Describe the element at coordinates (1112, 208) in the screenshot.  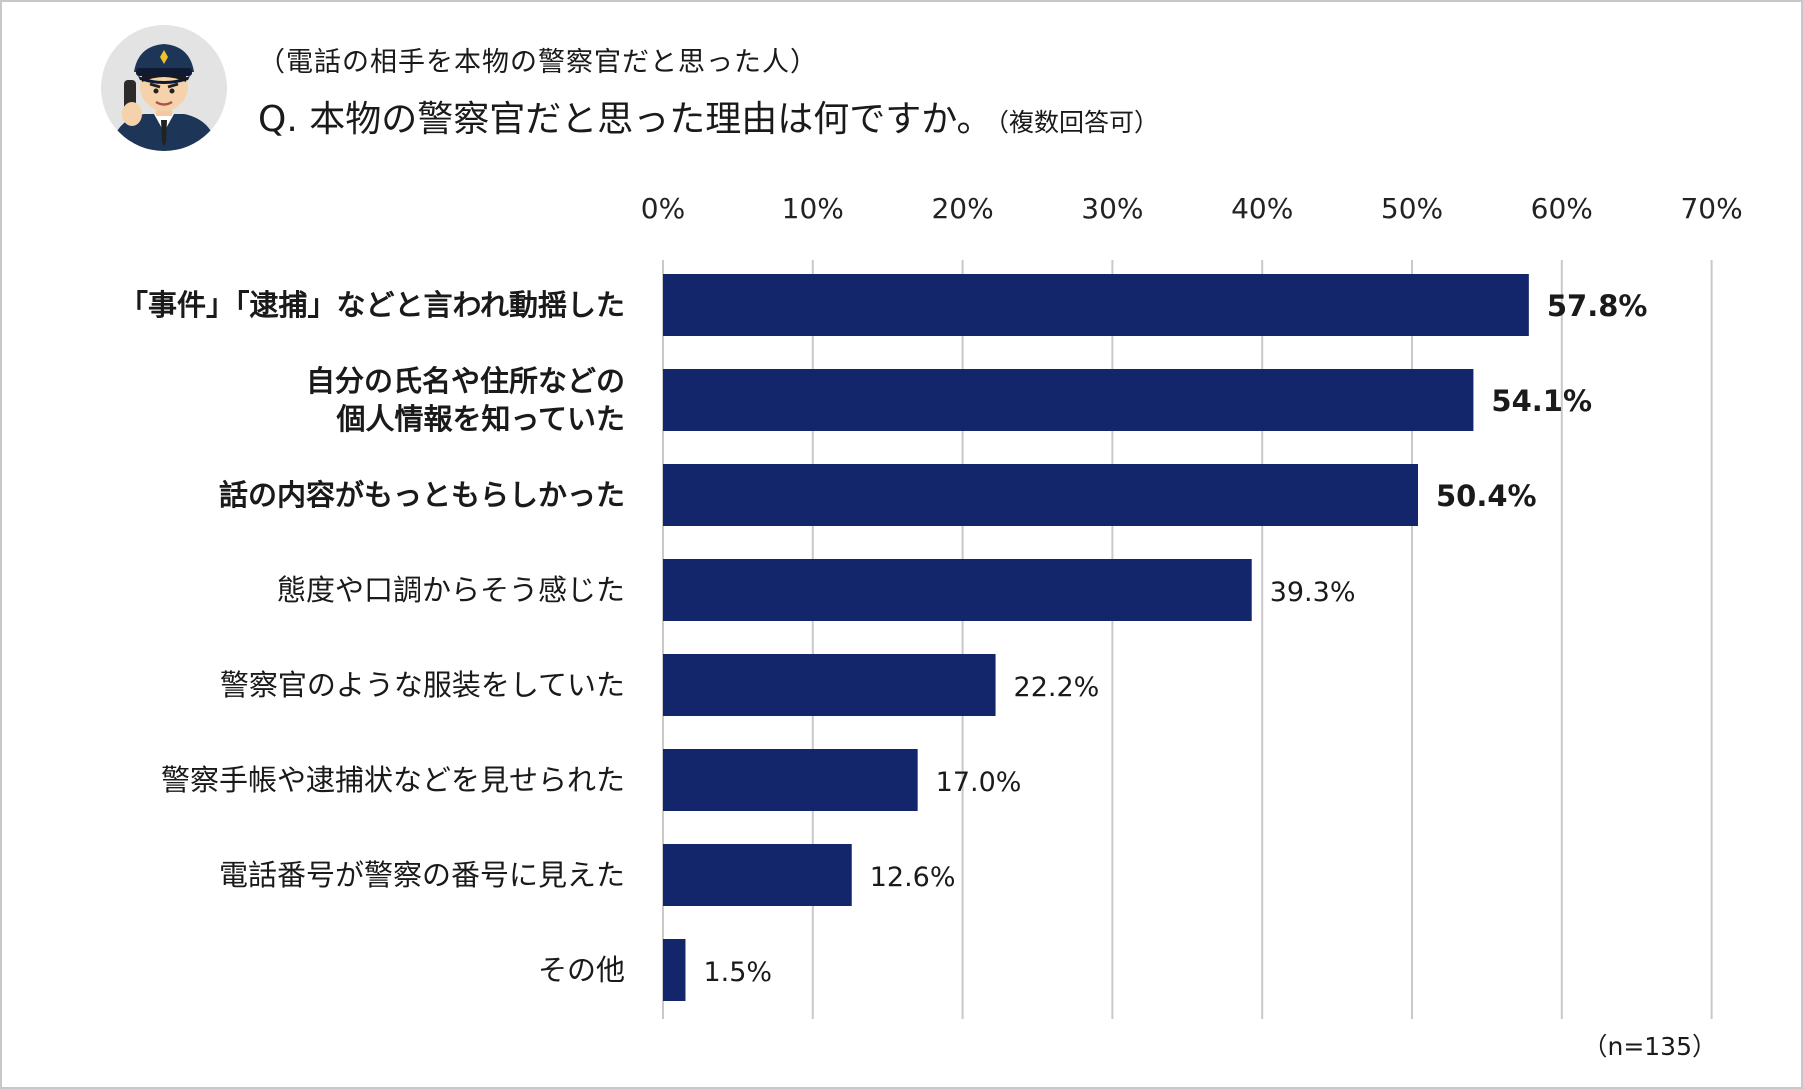
I see `x-tick-label: 30%` at that location.